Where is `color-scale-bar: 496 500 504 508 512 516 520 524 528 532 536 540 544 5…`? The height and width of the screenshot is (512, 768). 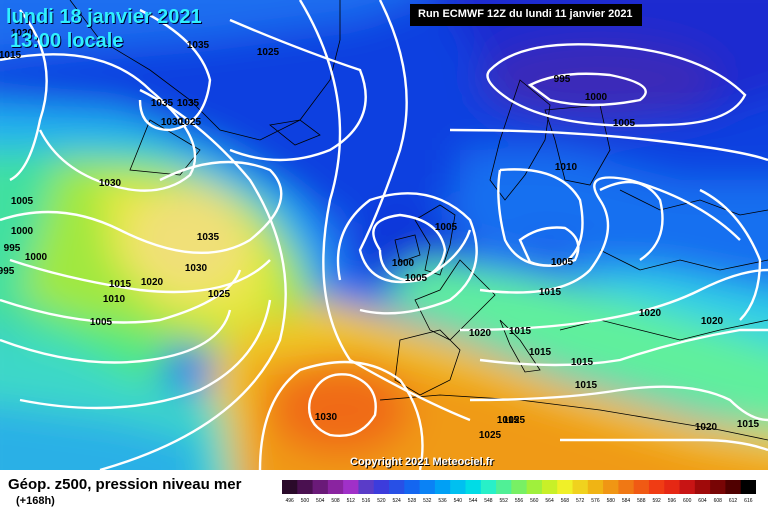
color-scale-bar: 496 500 504 508 512 516 520 524 528 532 536 540 544 5… is located at coordinates (519, 492).